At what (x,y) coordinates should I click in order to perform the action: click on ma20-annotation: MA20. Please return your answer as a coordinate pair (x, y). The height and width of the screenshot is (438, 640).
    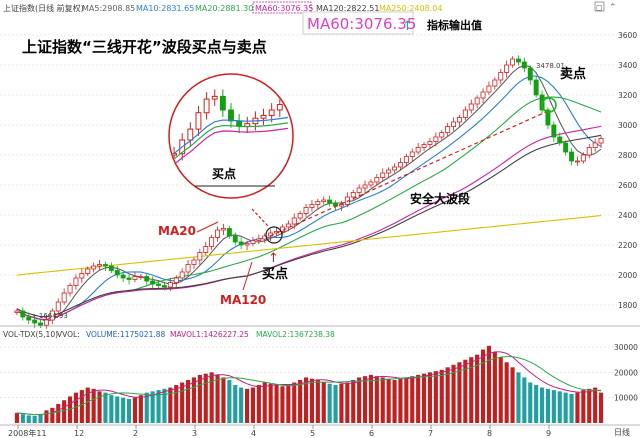
    Looking at the image, I should click on (177, 231).